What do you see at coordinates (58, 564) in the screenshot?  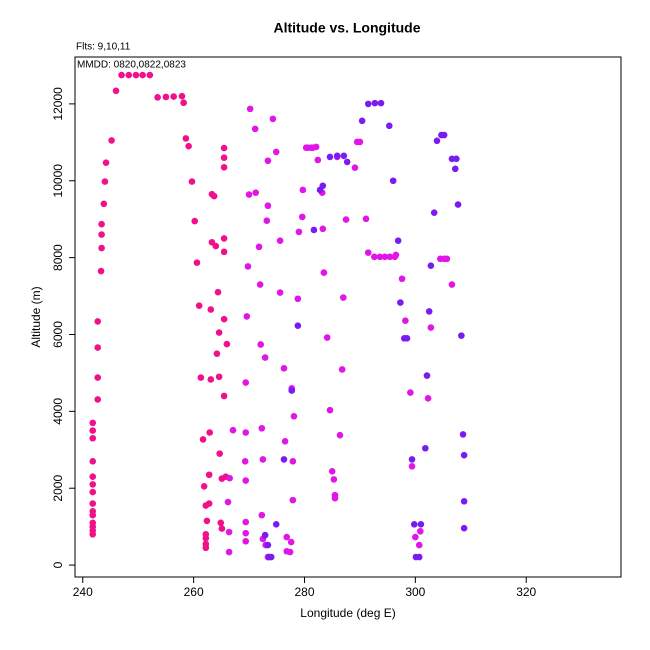 I see `y-tick-label: 0` at bounding box center [58, 564].